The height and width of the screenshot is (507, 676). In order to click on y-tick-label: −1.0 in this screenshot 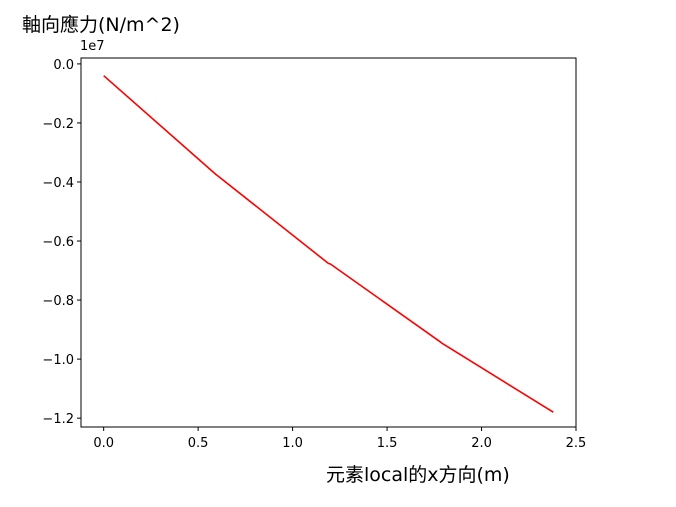, I will do `click(58, 360)`.